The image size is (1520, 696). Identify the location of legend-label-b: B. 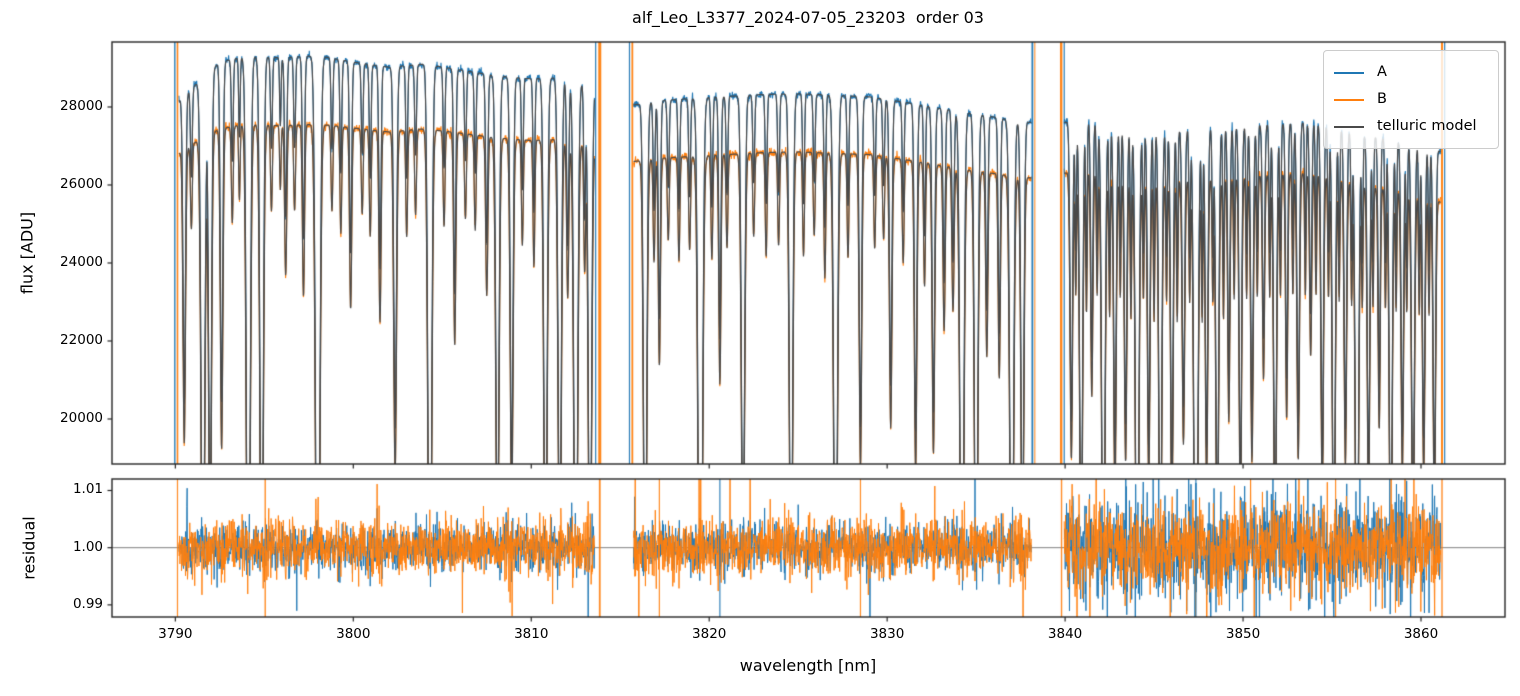
(1382, 99).